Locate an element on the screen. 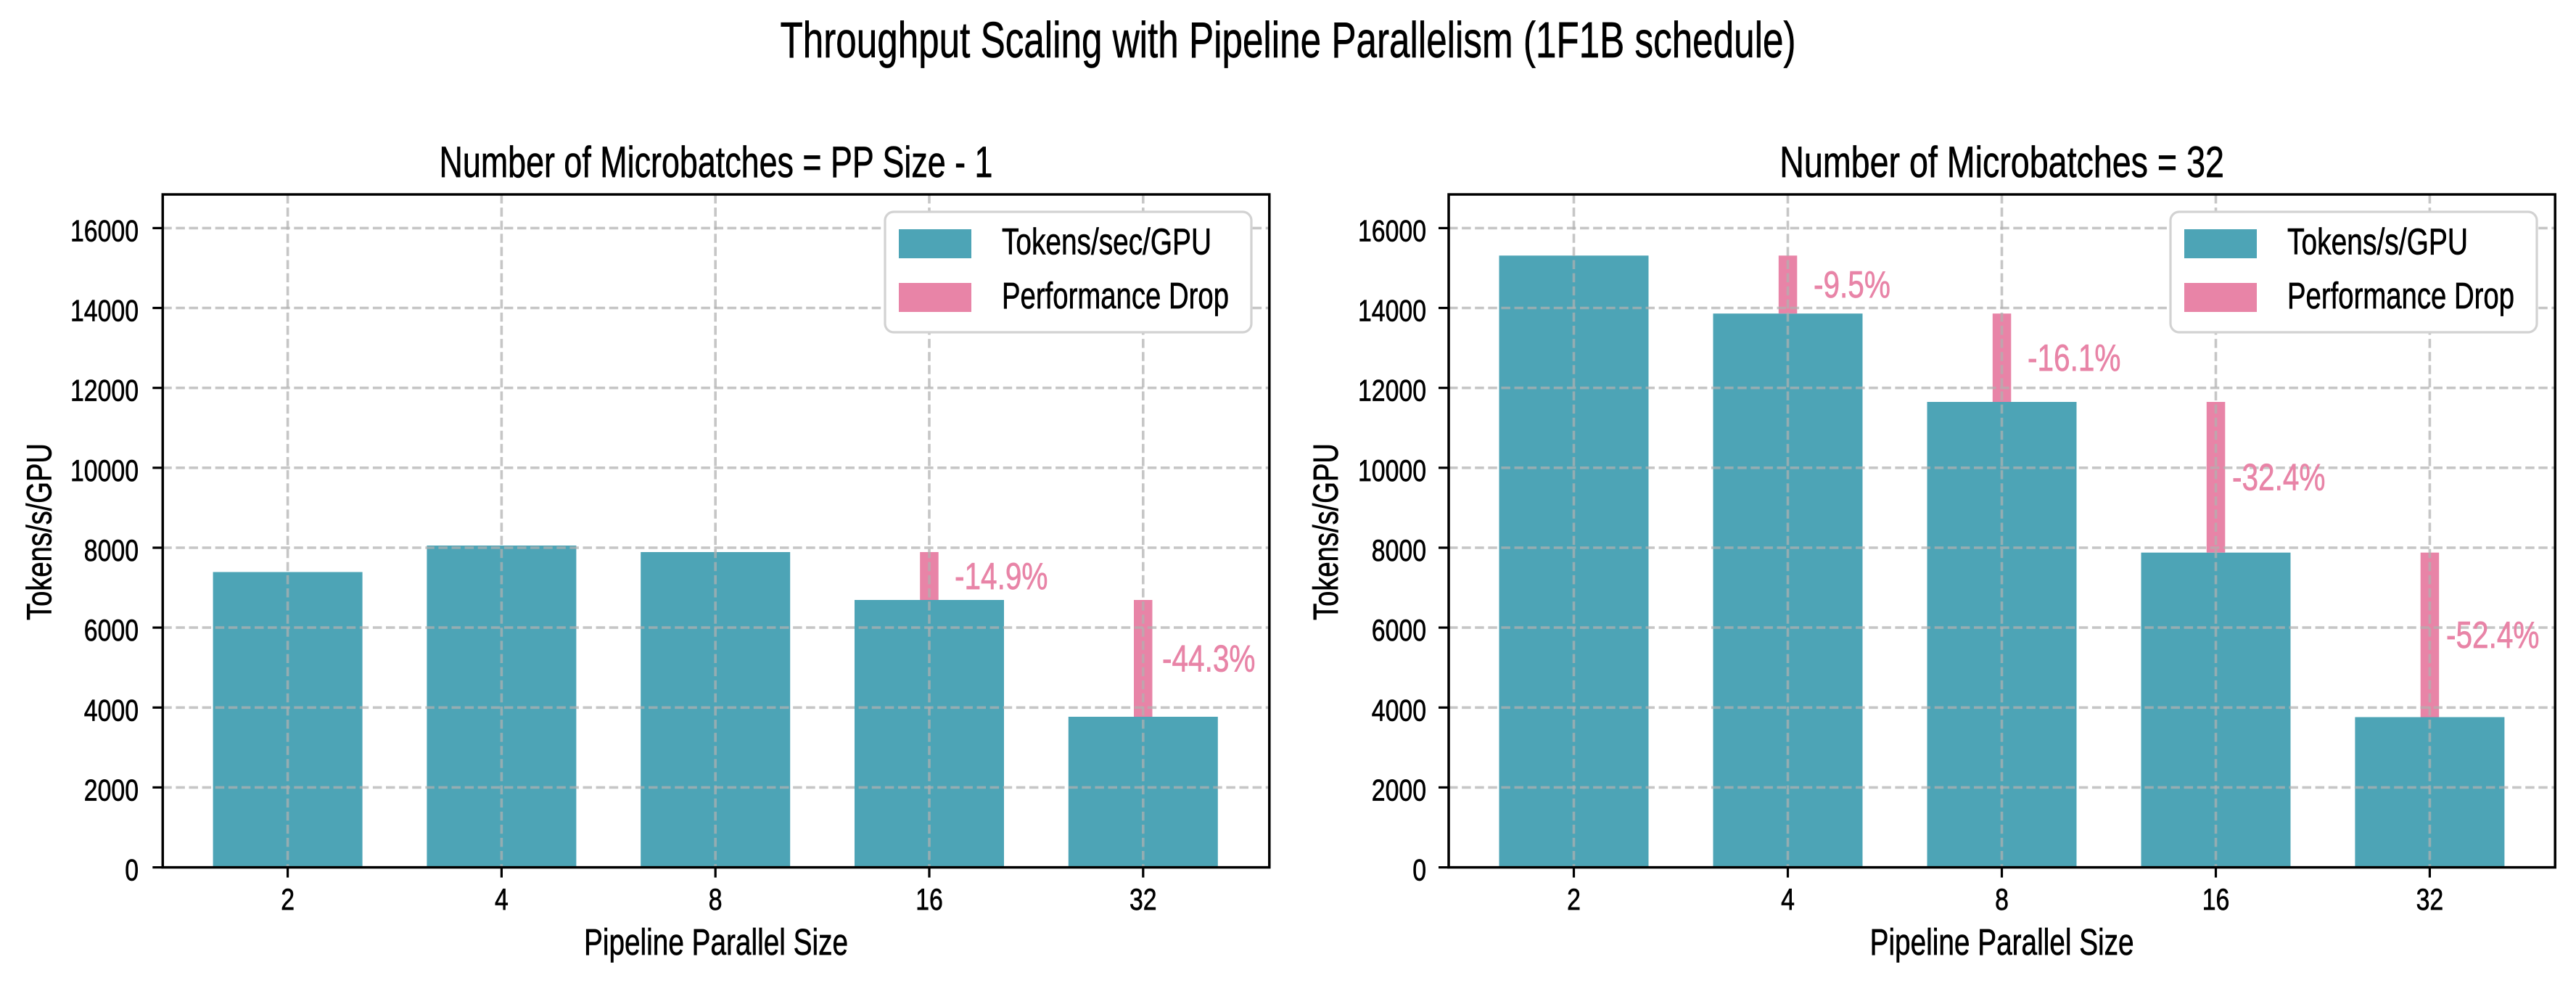 This screenshot has height=983, width=2576. svg-text: -9.5% is located at coordinates (1852, 285).